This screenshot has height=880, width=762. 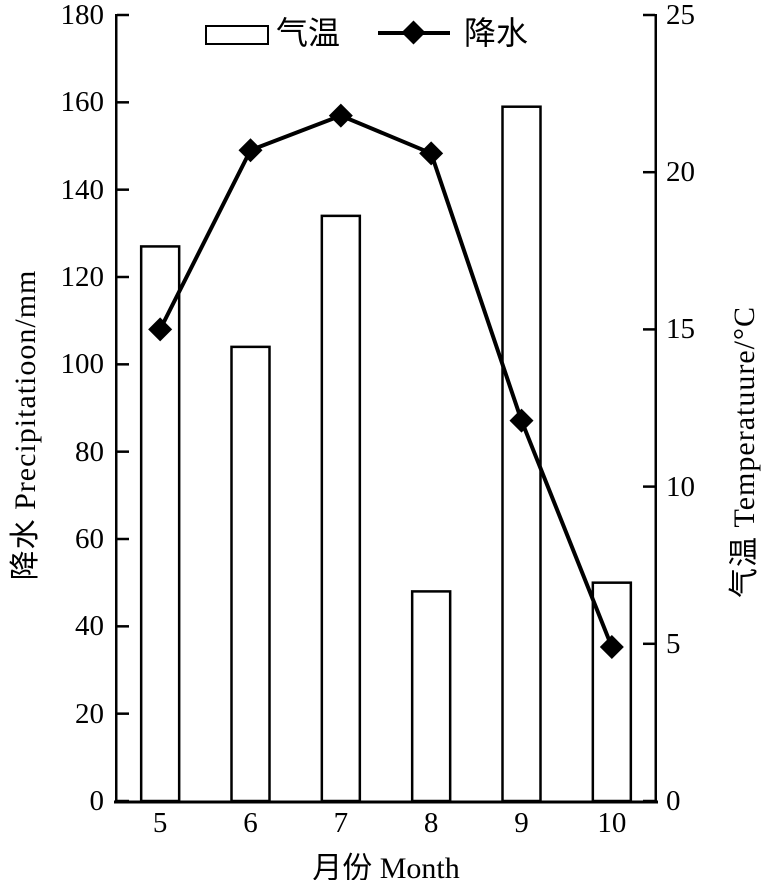 I want to click on left-tick-label-120: 120, so click(x=82, y=277).